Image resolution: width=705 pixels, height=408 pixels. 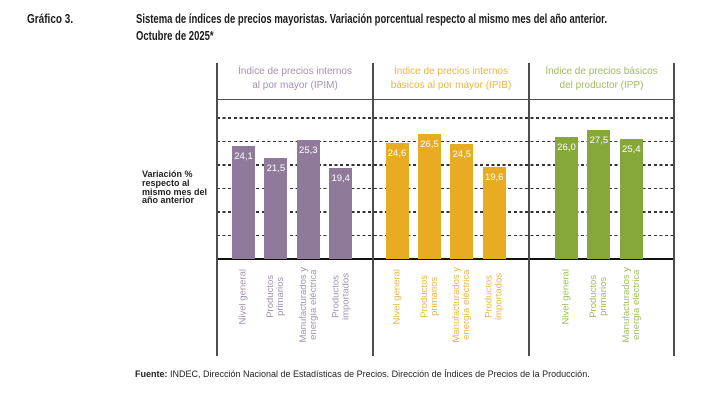 I want to click on header-separator, so click(x=446, y=99).